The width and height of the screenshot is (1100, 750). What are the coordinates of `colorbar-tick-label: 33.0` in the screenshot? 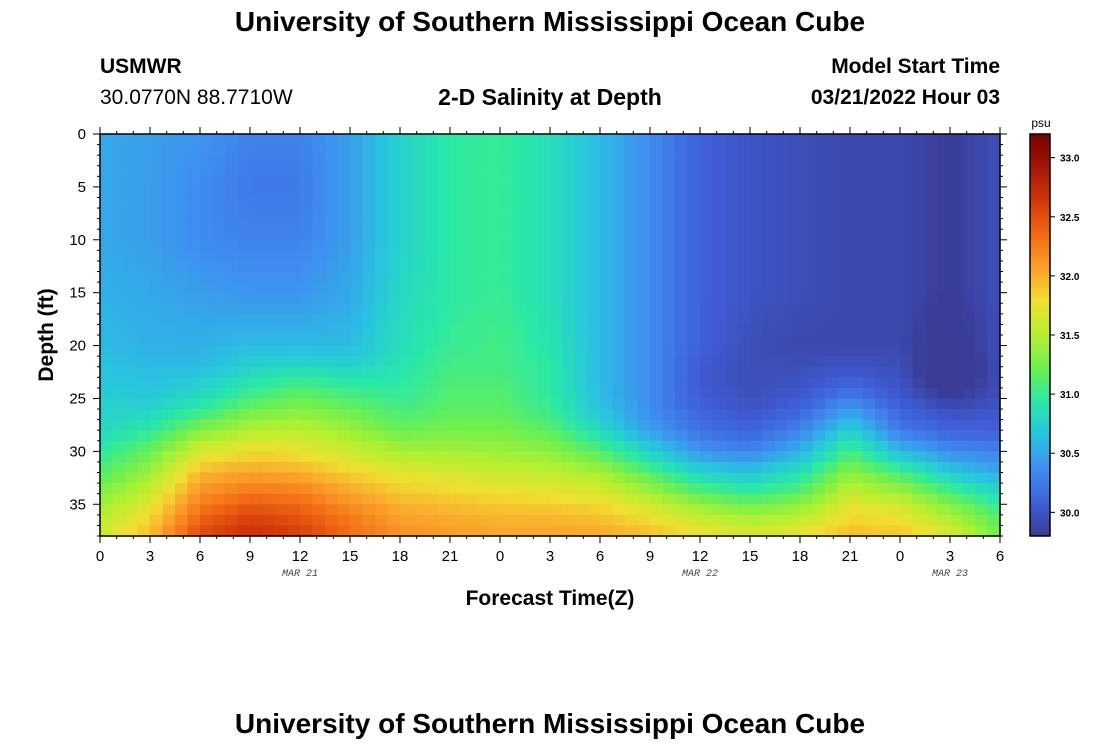 It's located at (1070, 159).